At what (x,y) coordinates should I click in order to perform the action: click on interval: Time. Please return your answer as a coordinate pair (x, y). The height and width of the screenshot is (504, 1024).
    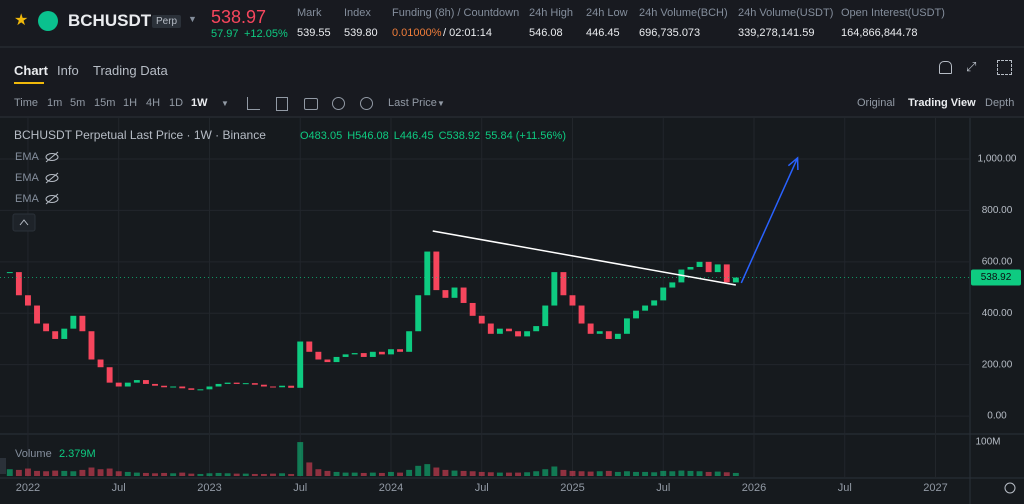
    Looking at the image, I should click on (26, 103).